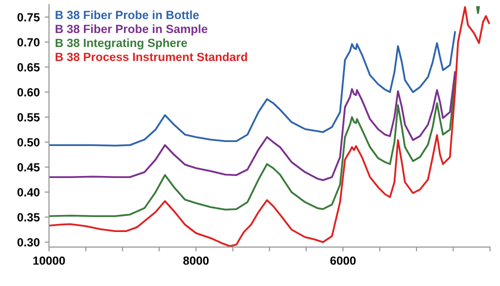 The width and height of the screenshot is (500, 286). Describe the element at coordinates (132, 30) in the screenshot. I see `text: B 38 Fiber Probe in Sample` at that location.